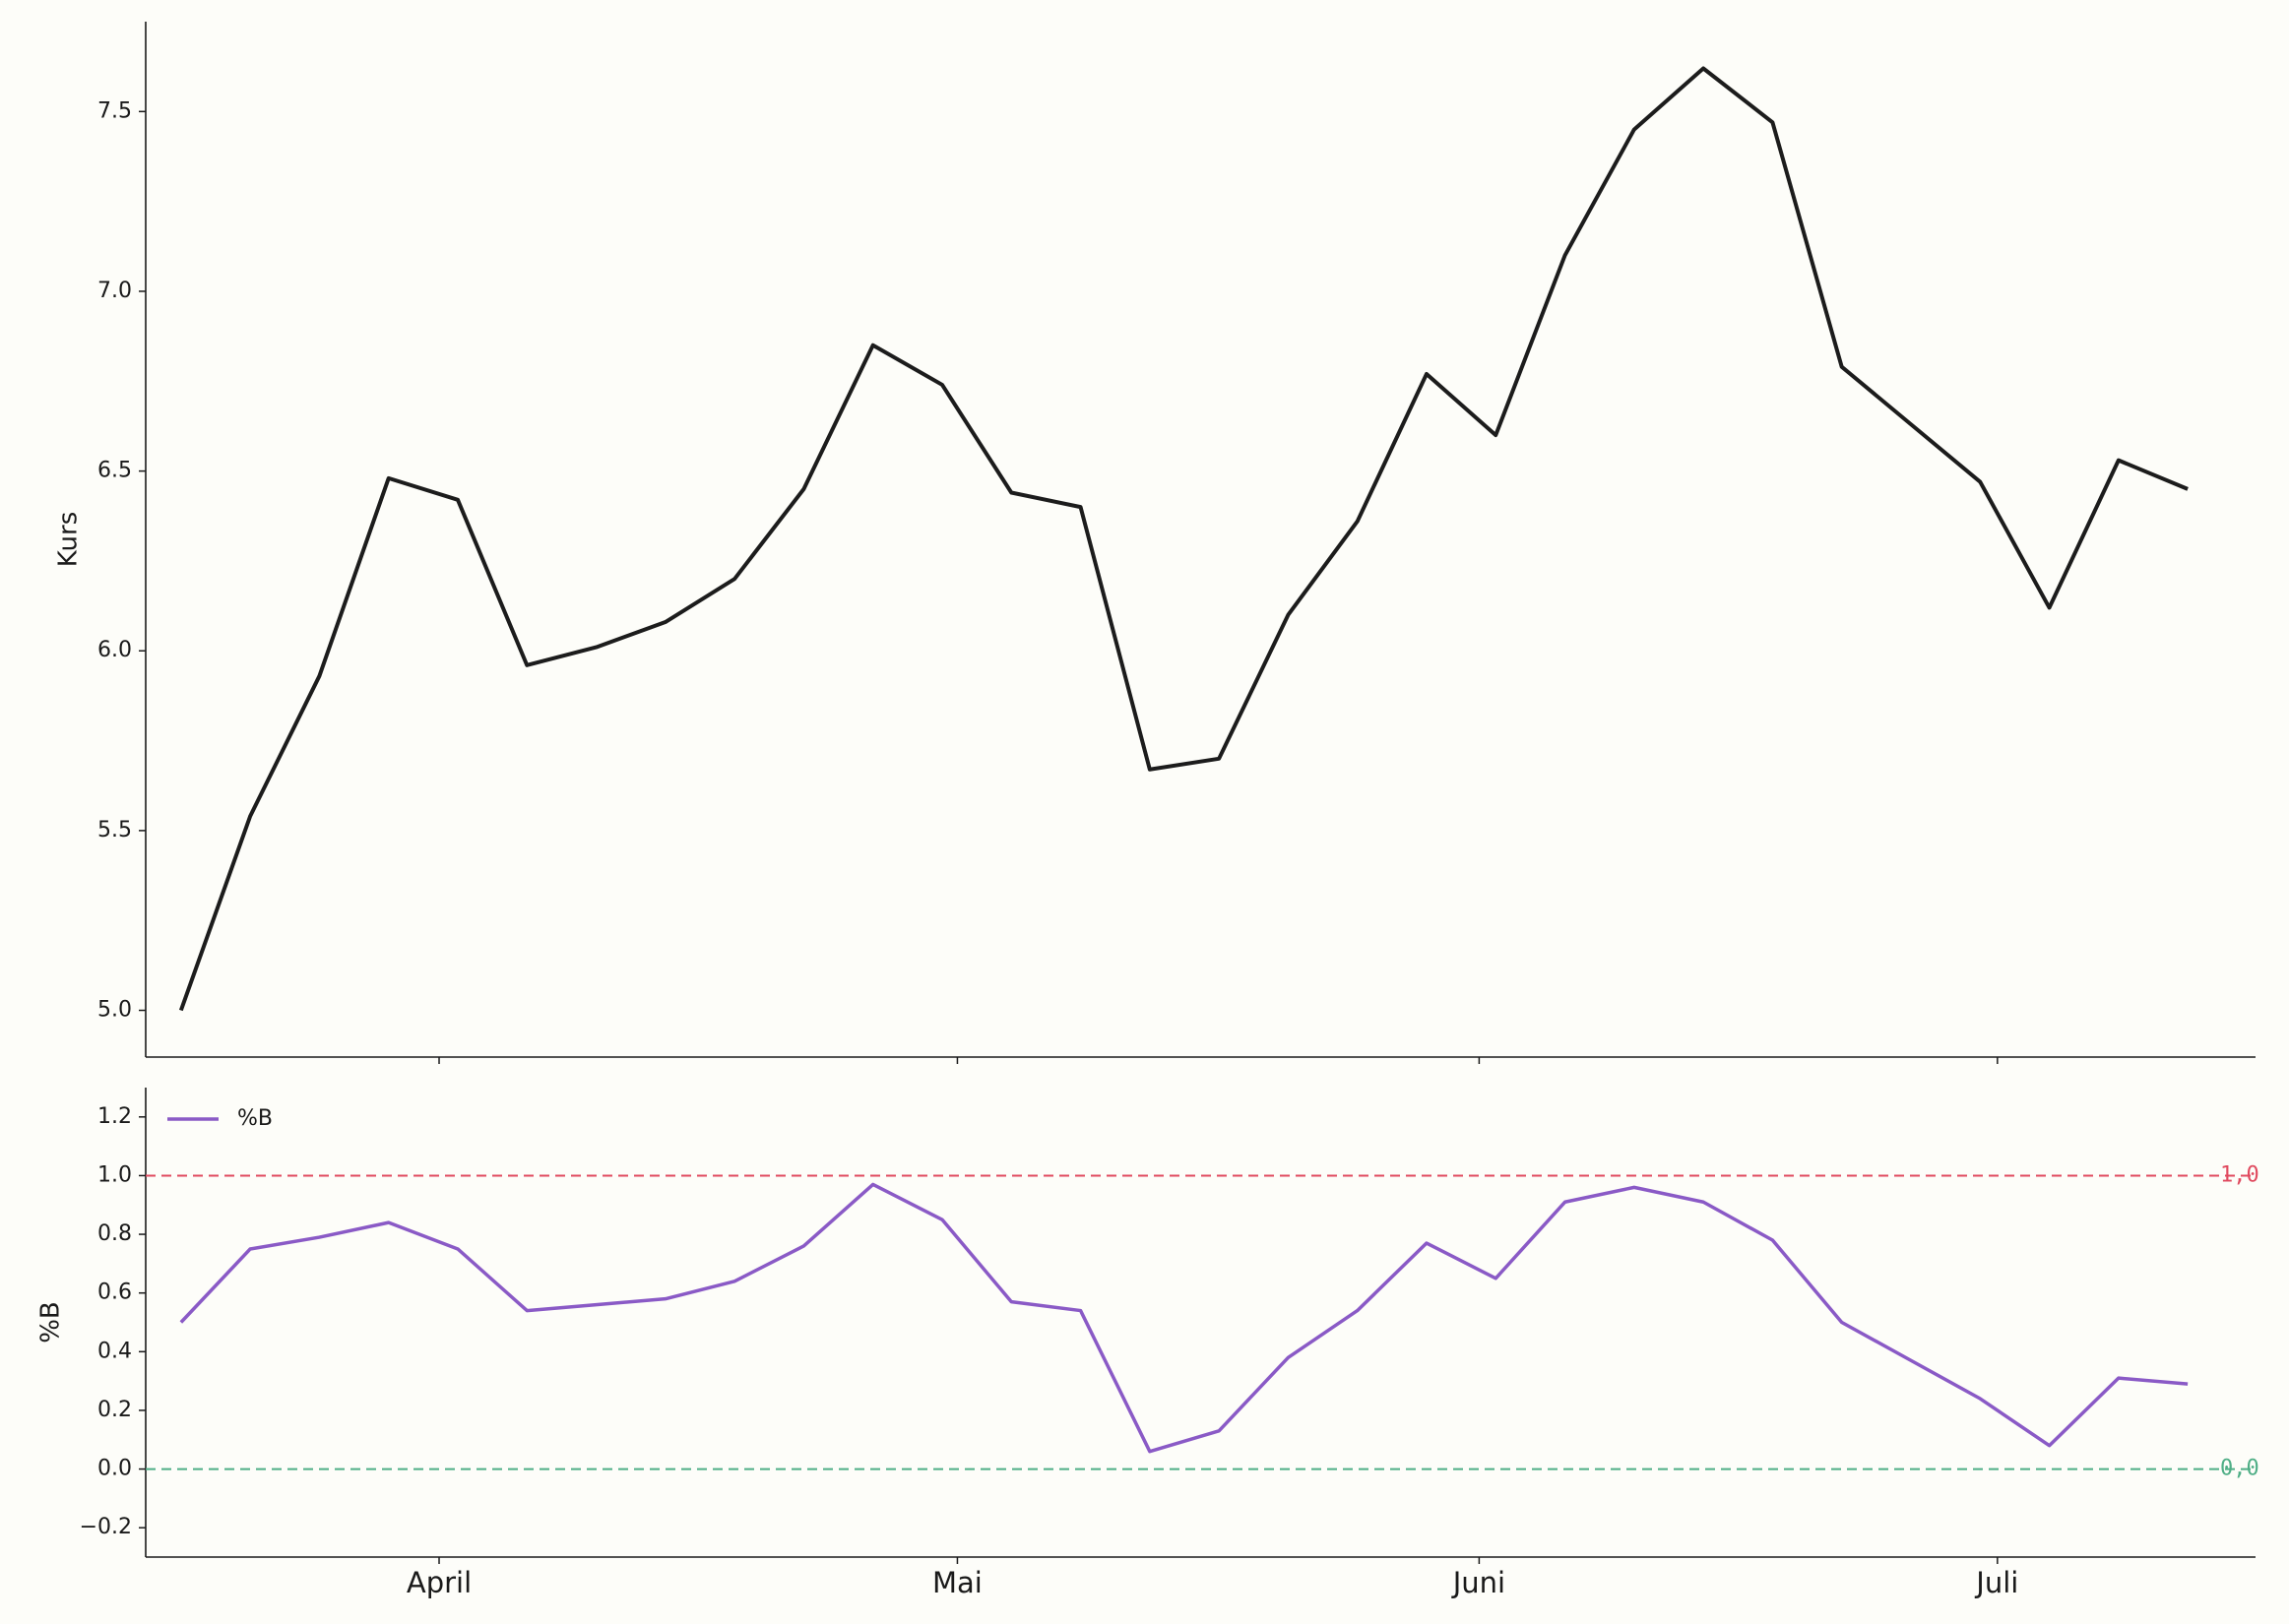  What do you see at coordinates (255, 1118) in the screenshot?
I see `legend-label: %B` at bounding box center [255, 1118].